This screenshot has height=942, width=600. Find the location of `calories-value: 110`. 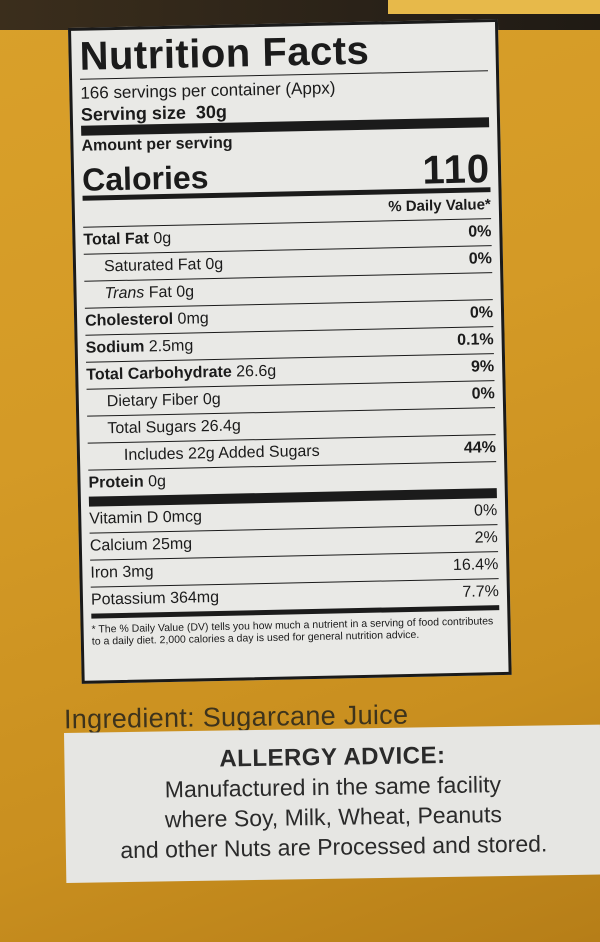

calories-value: 110 is located at coordinates (456, 170).